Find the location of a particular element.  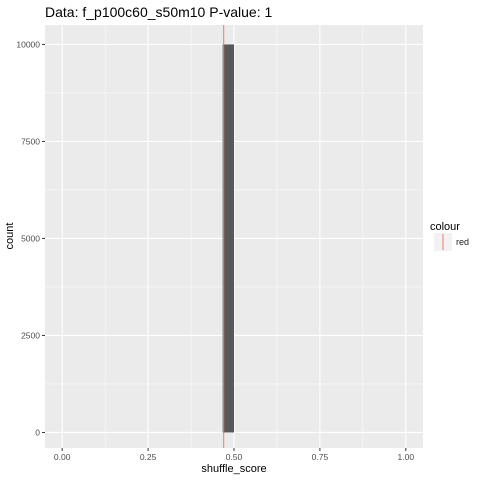

x-axis-label: shuffle_score is located at coordinates (233, 469).